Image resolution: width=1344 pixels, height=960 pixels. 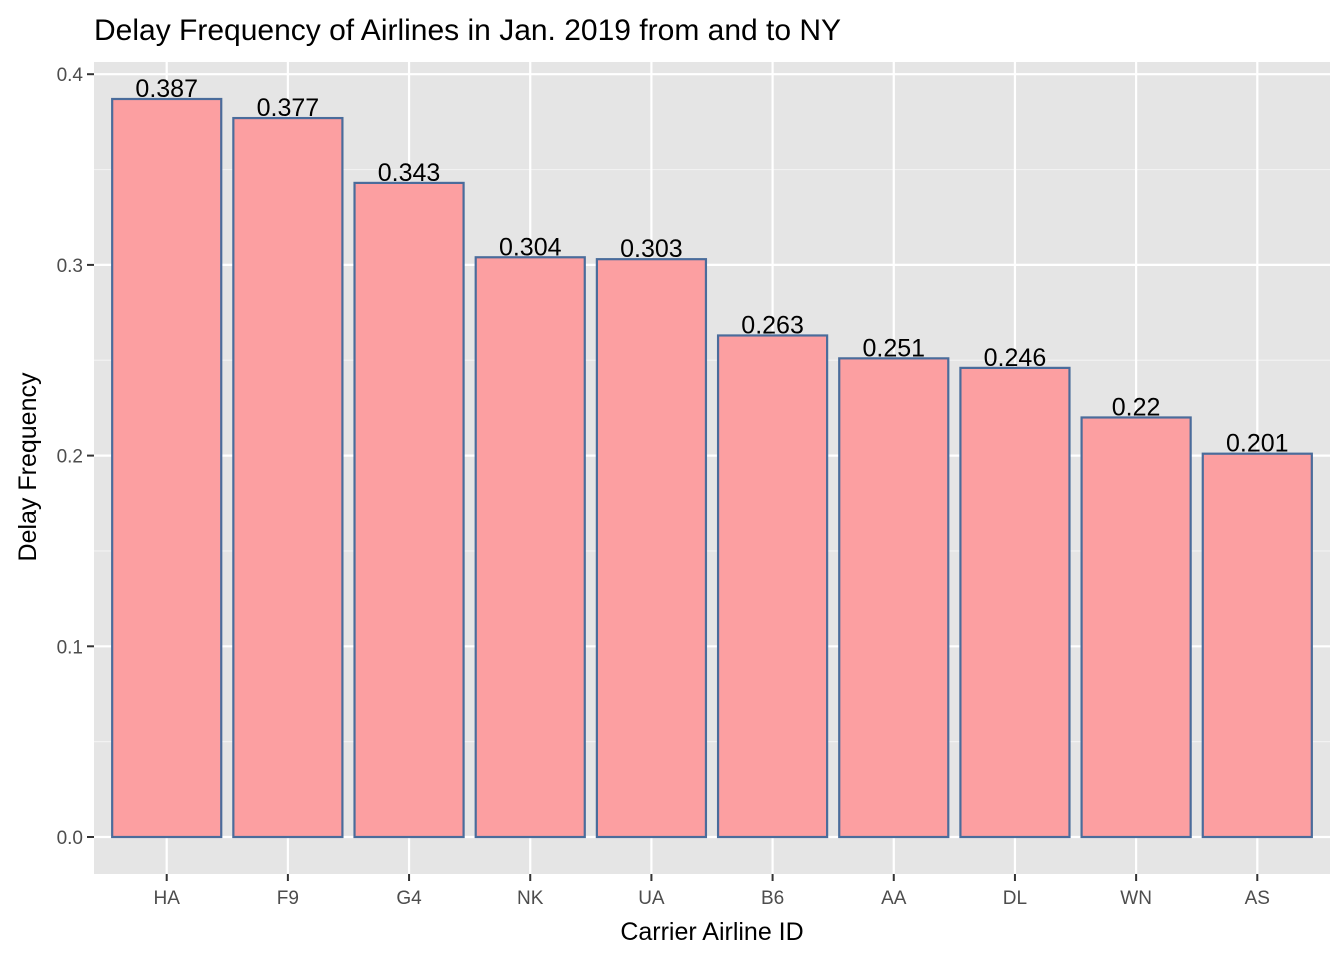 I want to click on y-axis: 0.0 0.1 0.2 0.3 0.4, so click(x=75, y=457).